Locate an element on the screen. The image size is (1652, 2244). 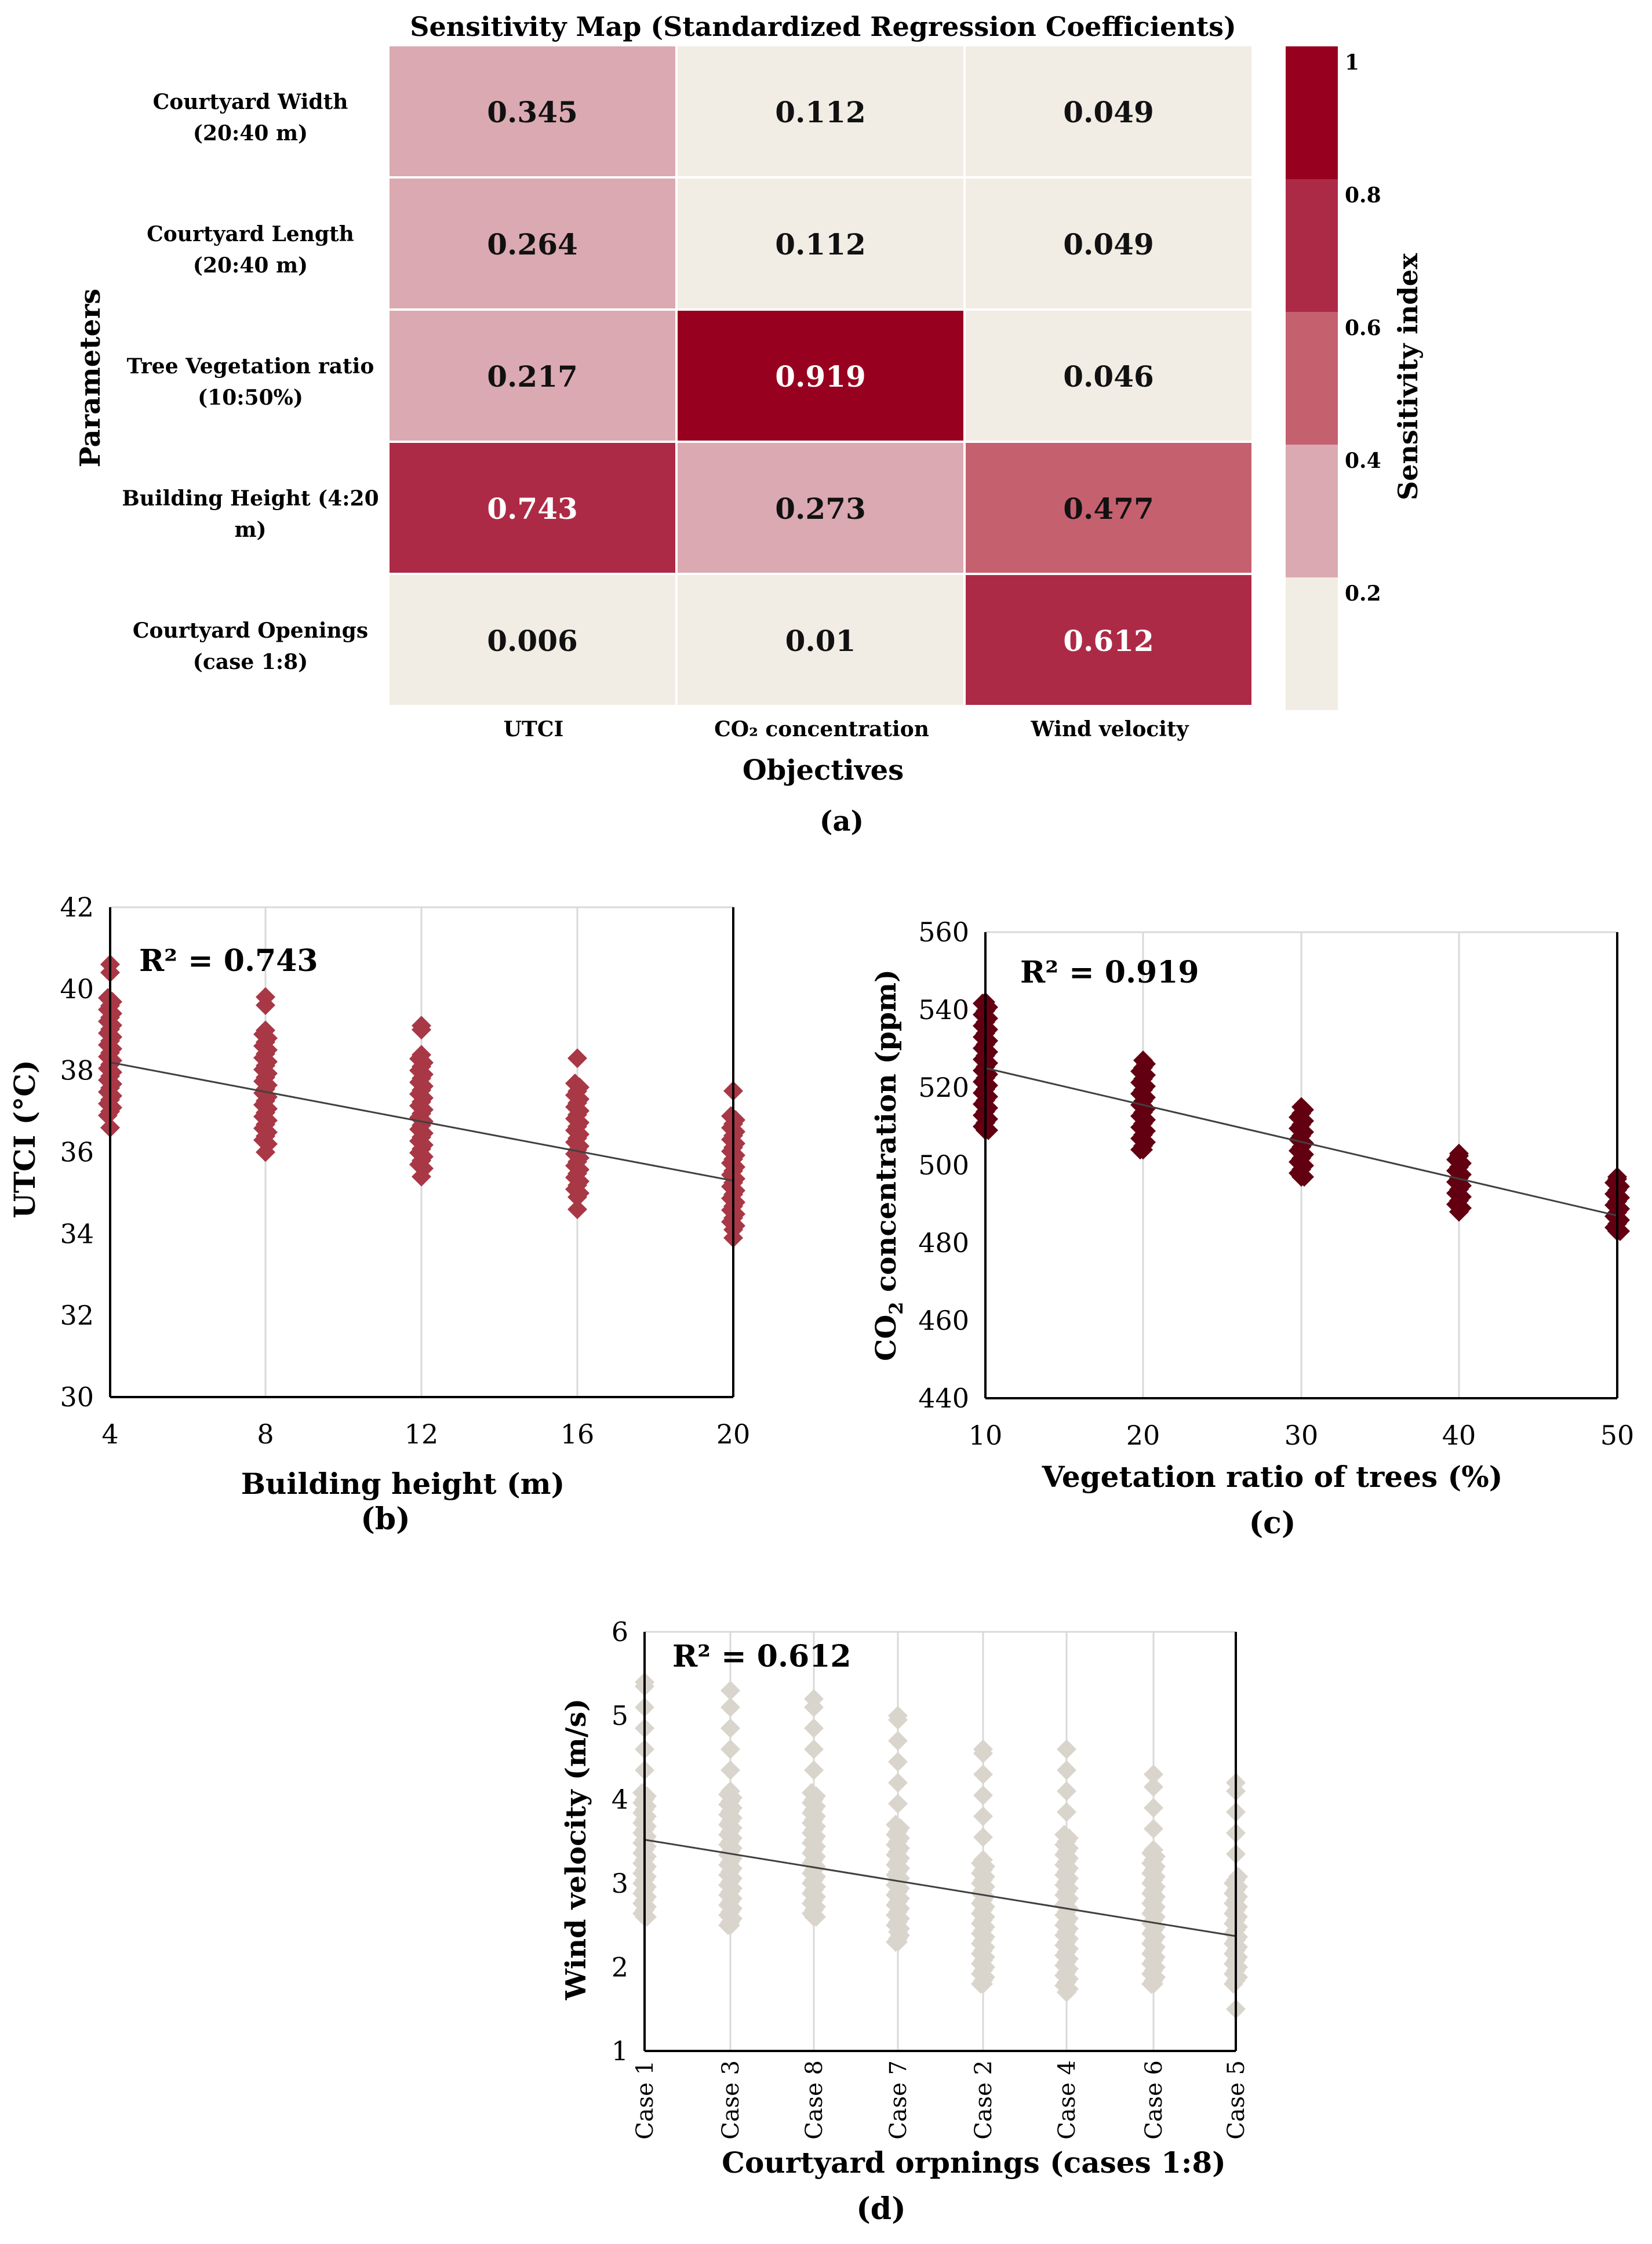
panel-d-y-ticks: 1 2 3 4 5 6 is located at coordinates (620, 1842).